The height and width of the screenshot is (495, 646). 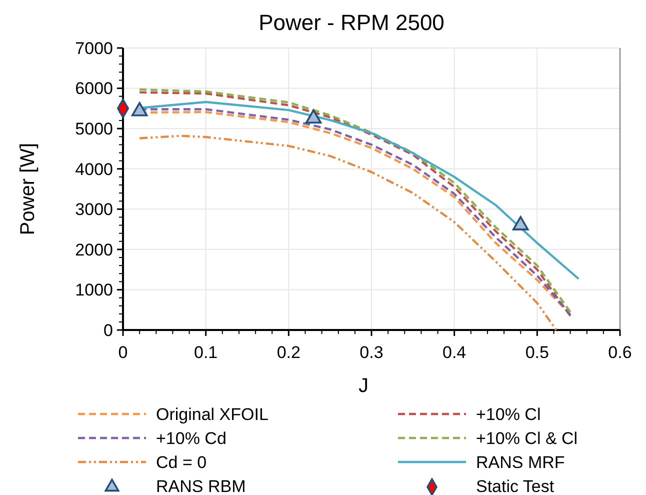 What do you see at coordinates (515, 485) in the screenshot?
I see `legend-label: Static Test` at bounding box center [515, 485].